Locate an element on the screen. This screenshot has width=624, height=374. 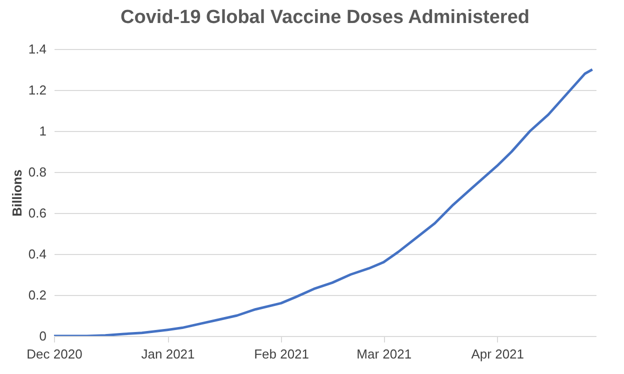
x-tick-label: Apr 2021 is located at coordinates (497, 354).